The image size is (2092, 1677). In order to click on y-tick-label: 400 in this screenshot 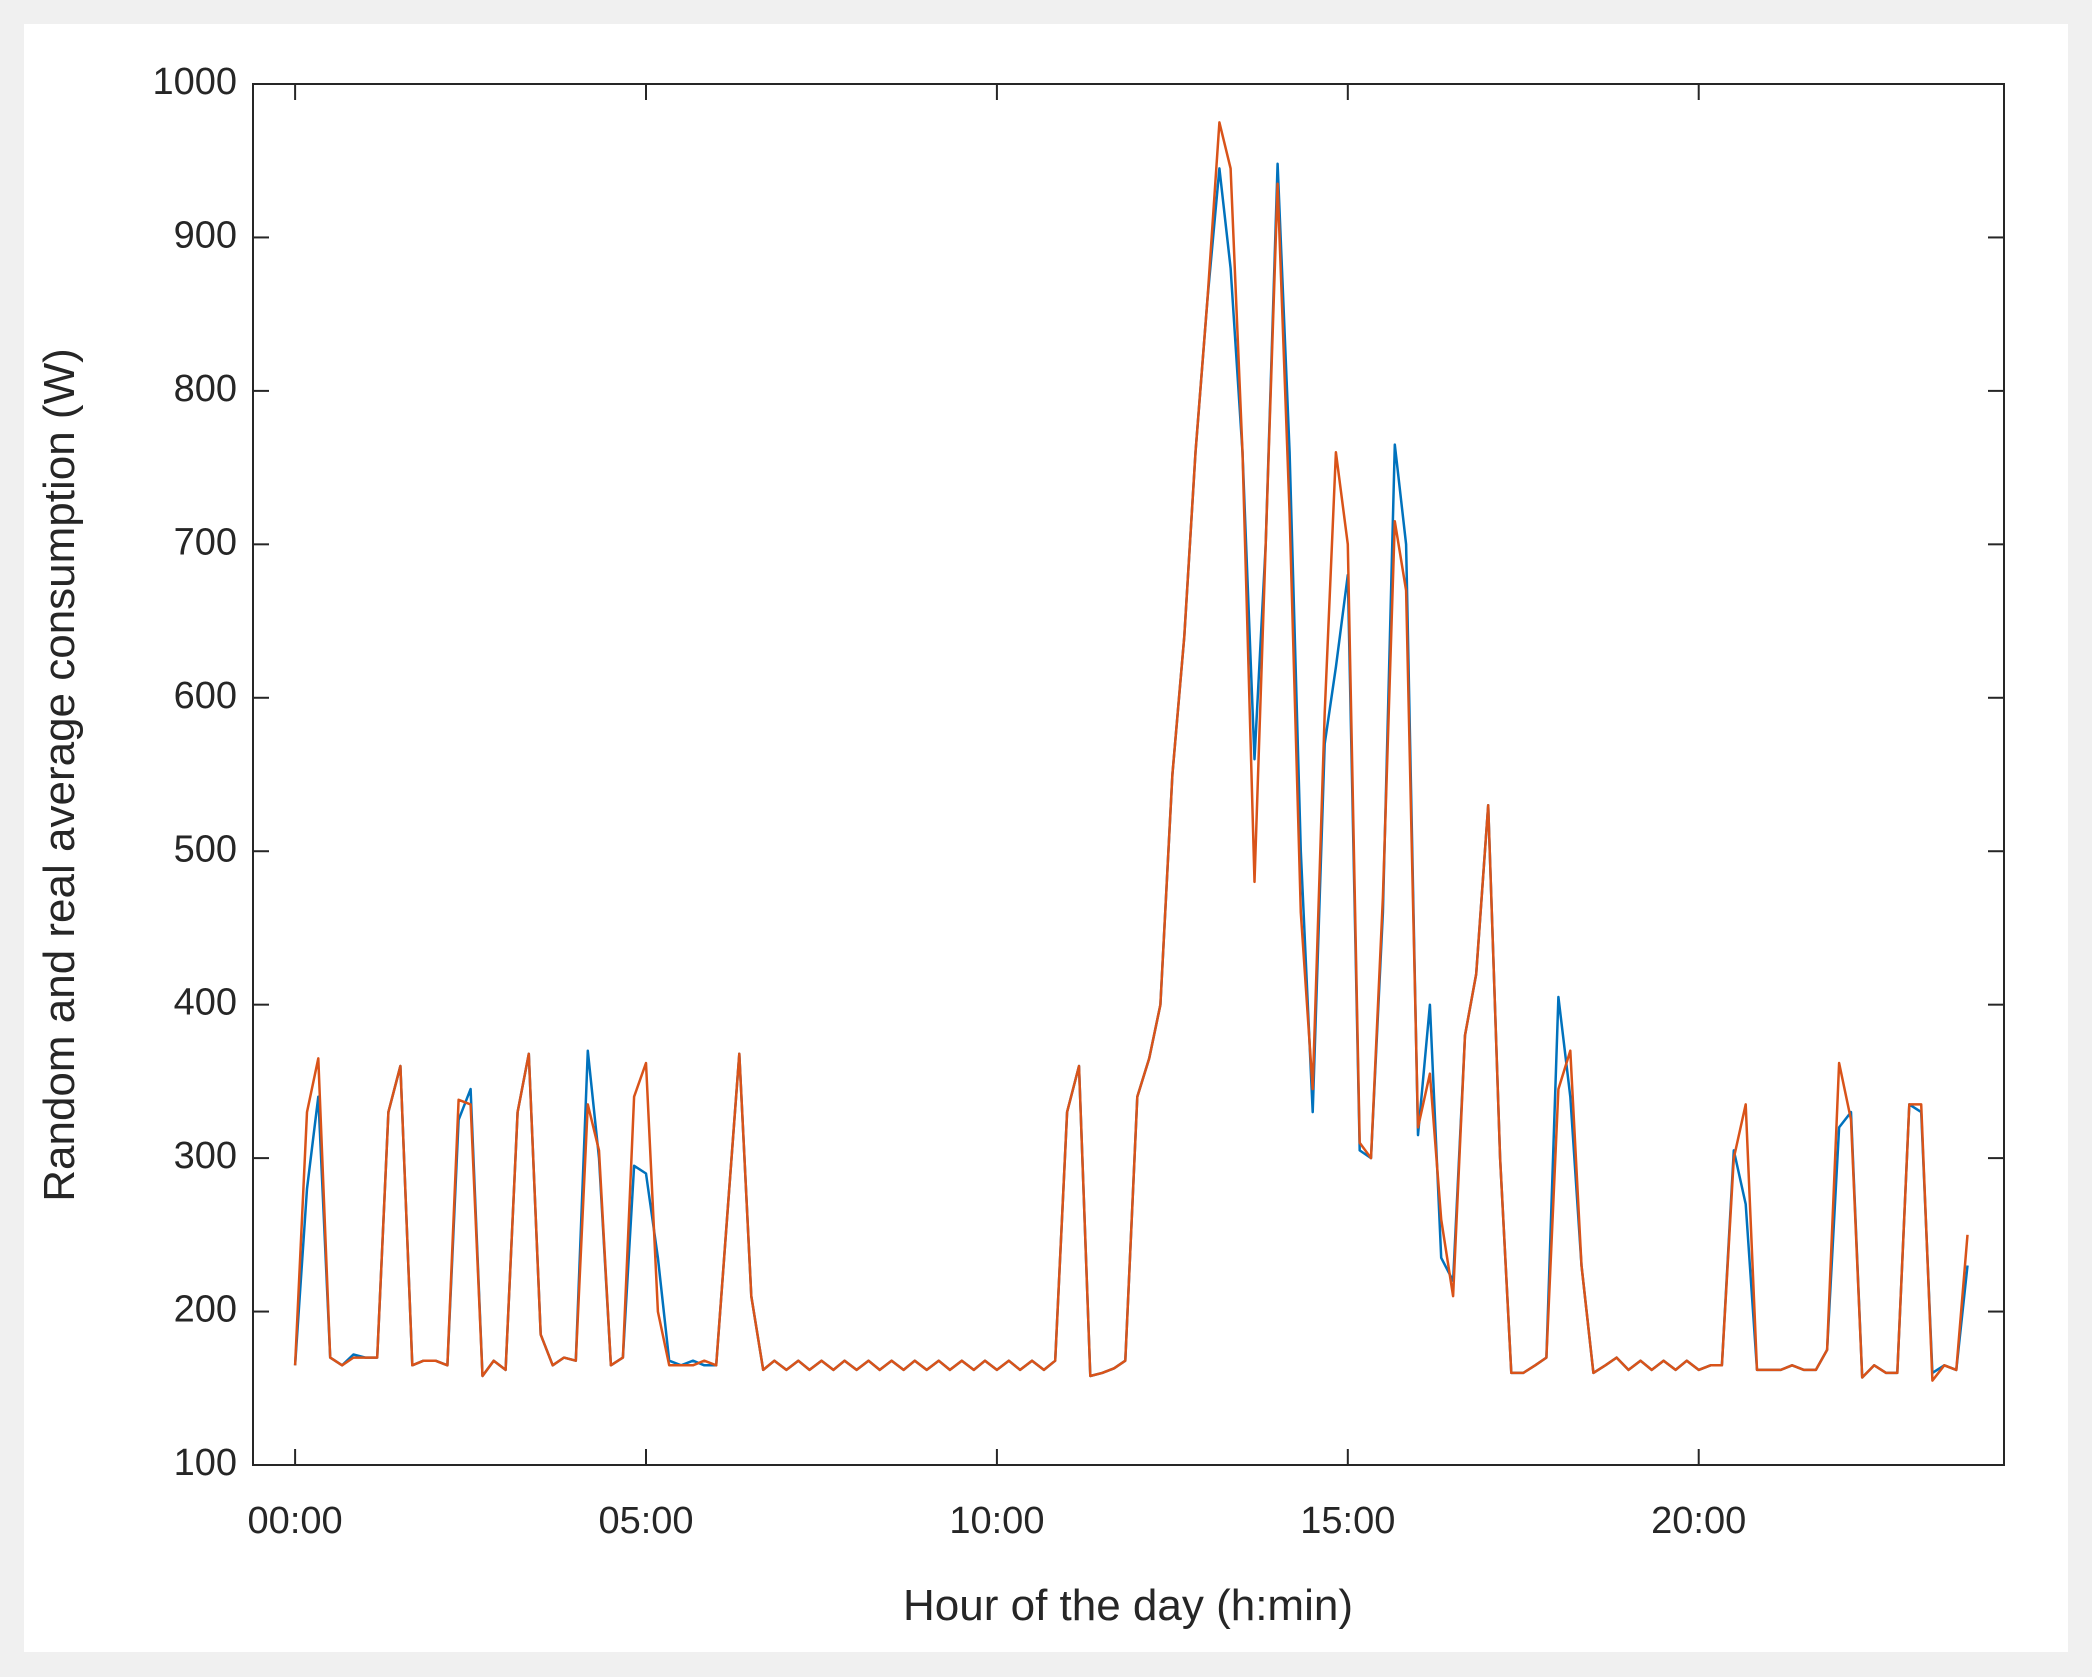, I will do `click(205, 1003)`.